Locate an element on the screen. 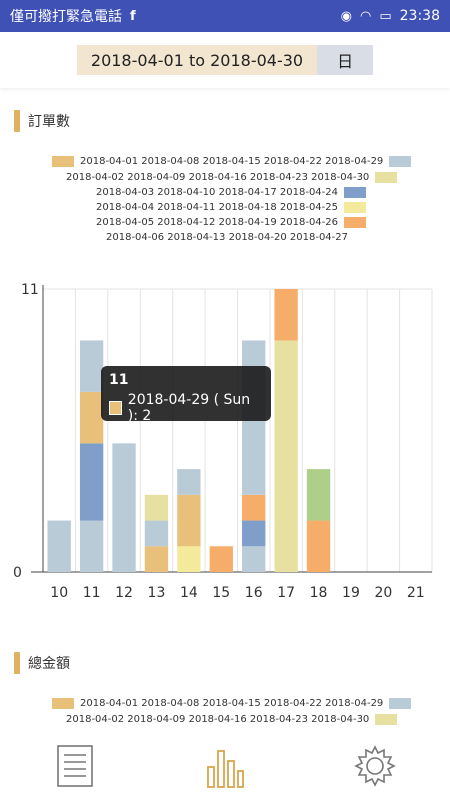 The image size is (450, 800). x-tick-label: 14 is located at coordinates (189, 593).